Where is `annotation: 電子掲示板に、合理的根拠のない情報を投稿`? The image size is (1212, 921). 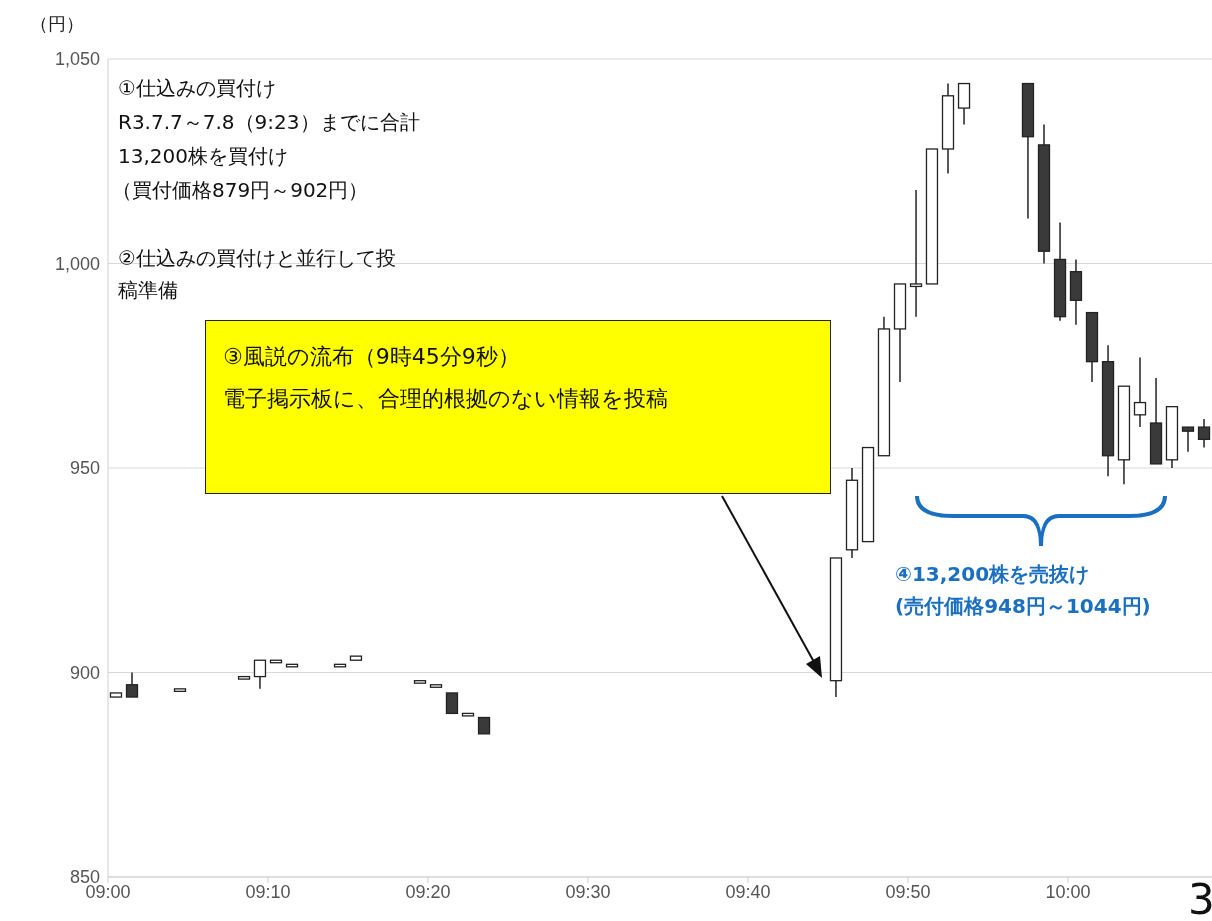 annotation: 電子掲示板に、合理的根拠のない情報を投稿 is located at coordinates (445, 399).